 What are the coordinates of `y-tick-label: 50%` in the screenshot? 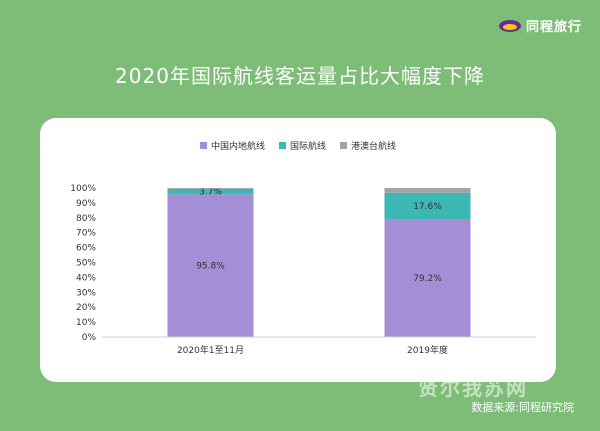 It's located at (86, 264).